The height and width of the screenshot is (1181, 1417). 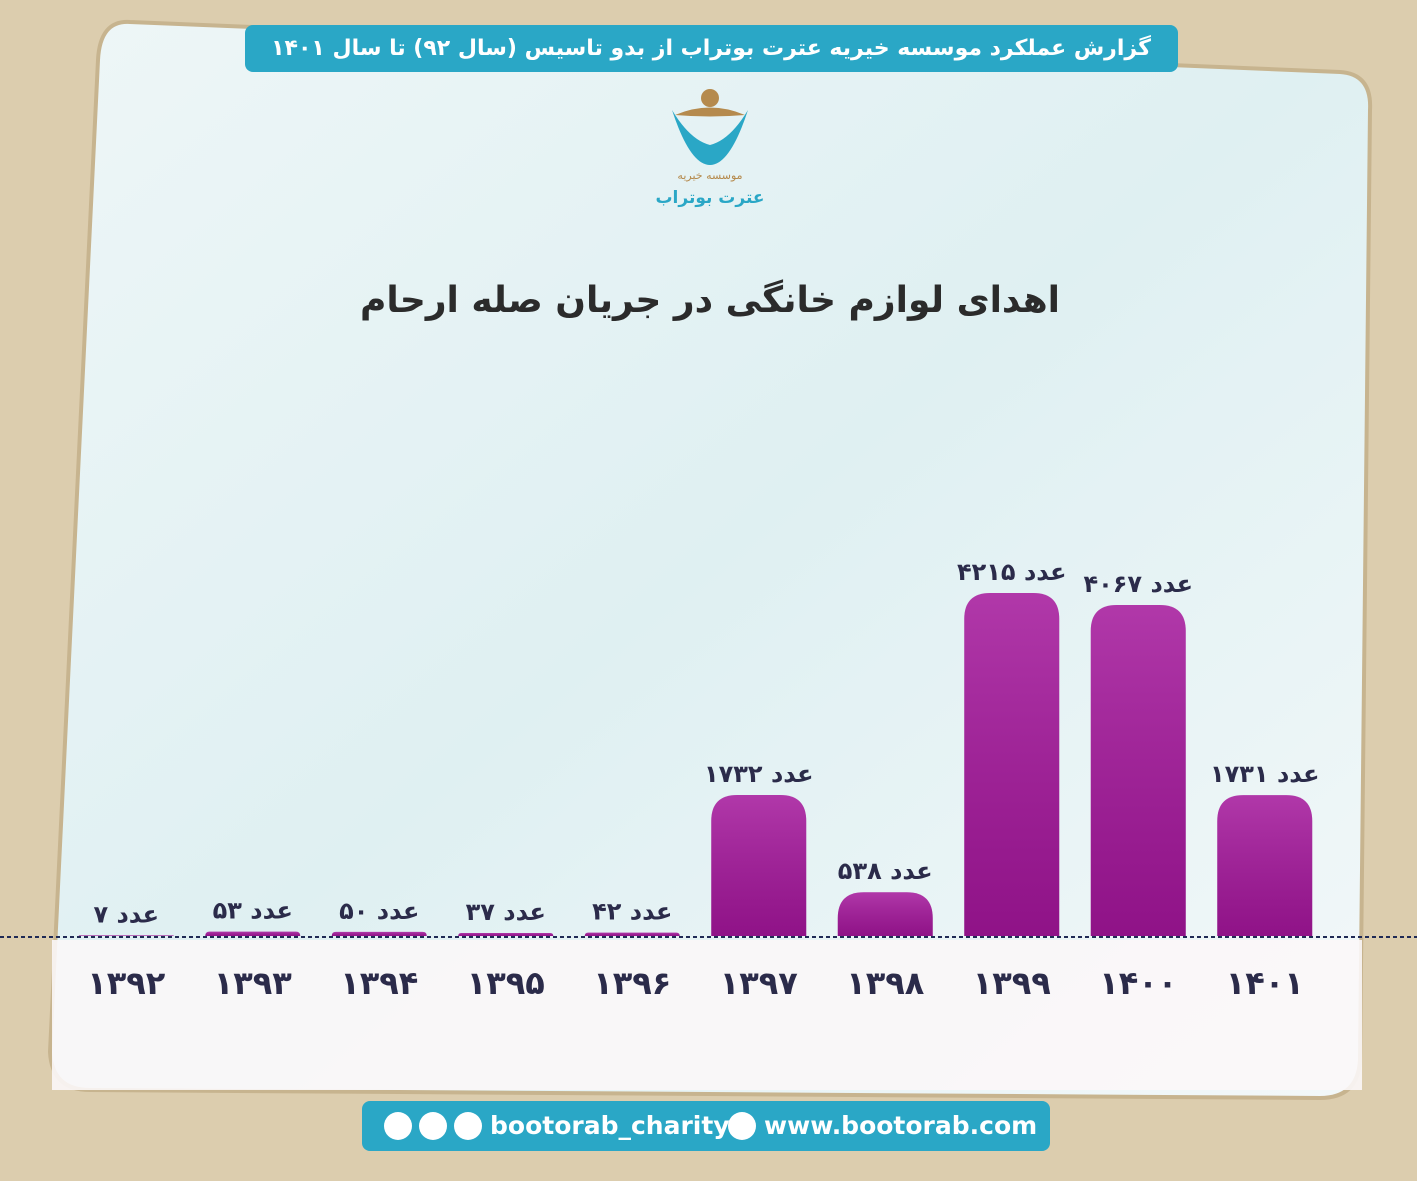 I want to click on app-icon, so click(x=433, y=1126).